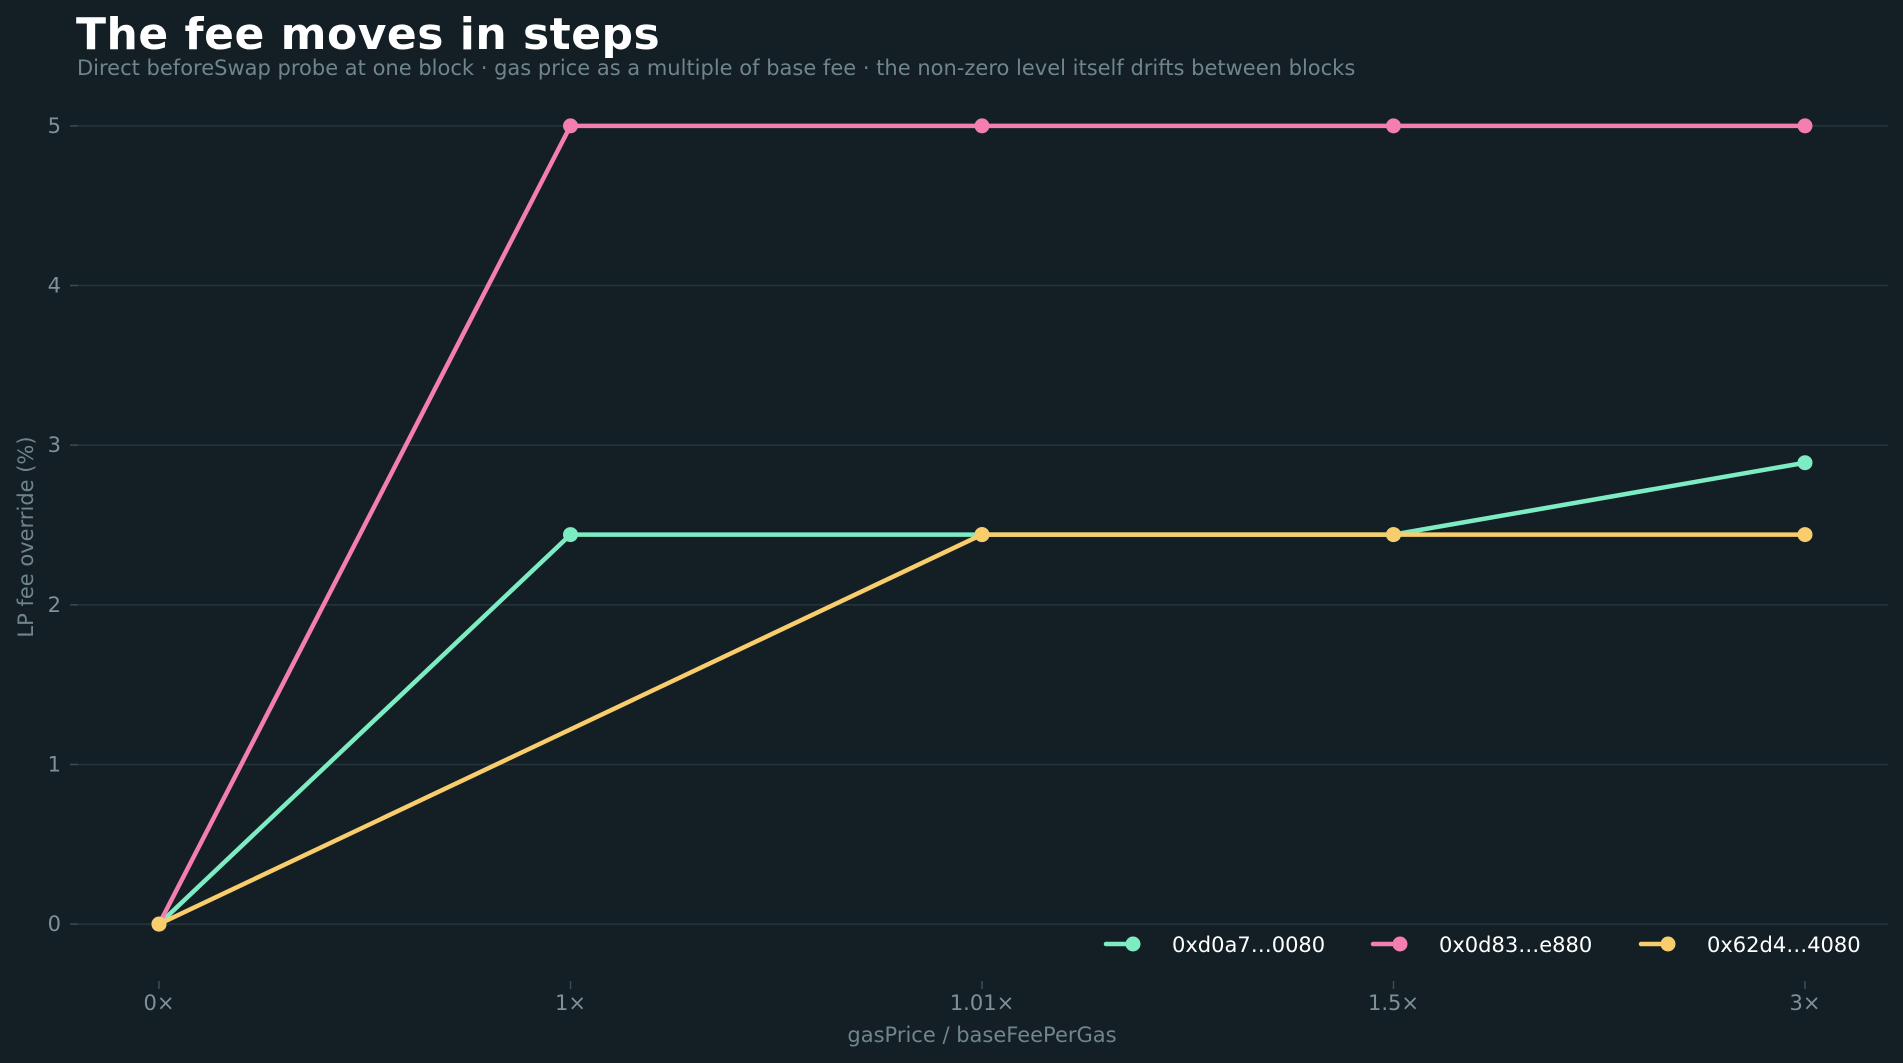  I want to click on legend-label: 0x0d83…e880, so click(1515, 945).